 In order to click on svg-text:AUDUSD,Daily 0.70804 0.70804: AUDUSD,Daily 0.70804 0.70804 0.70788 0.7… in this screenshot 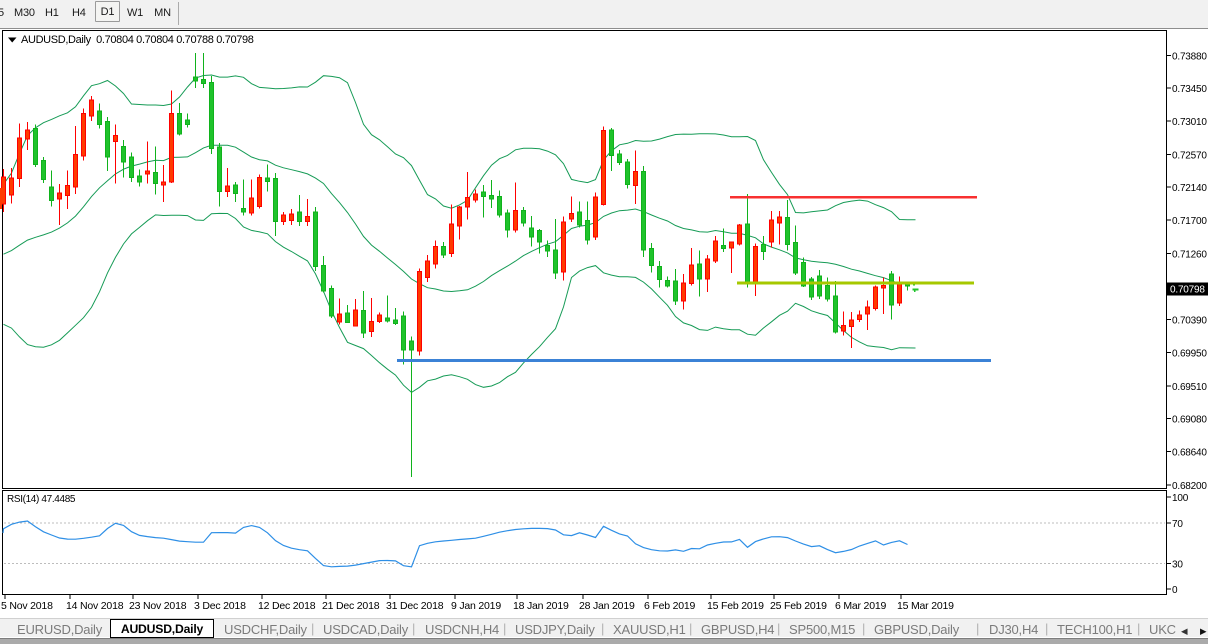, I will do `click(137, 40)`.